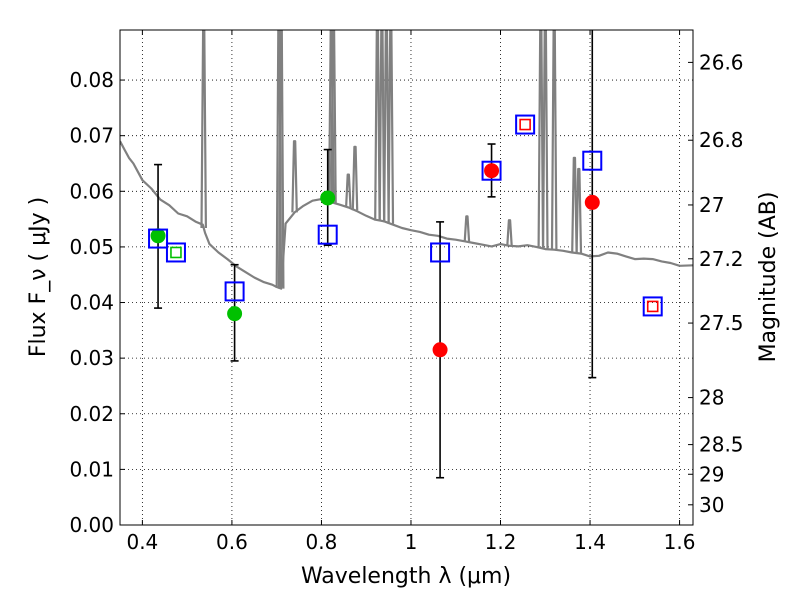 The image size is (800, 600). What do you see at coordinates (406, 576) in the screenshot?
I see `x-axis-label: Wavelength λ (μm)` at bounding box center [406, 576].